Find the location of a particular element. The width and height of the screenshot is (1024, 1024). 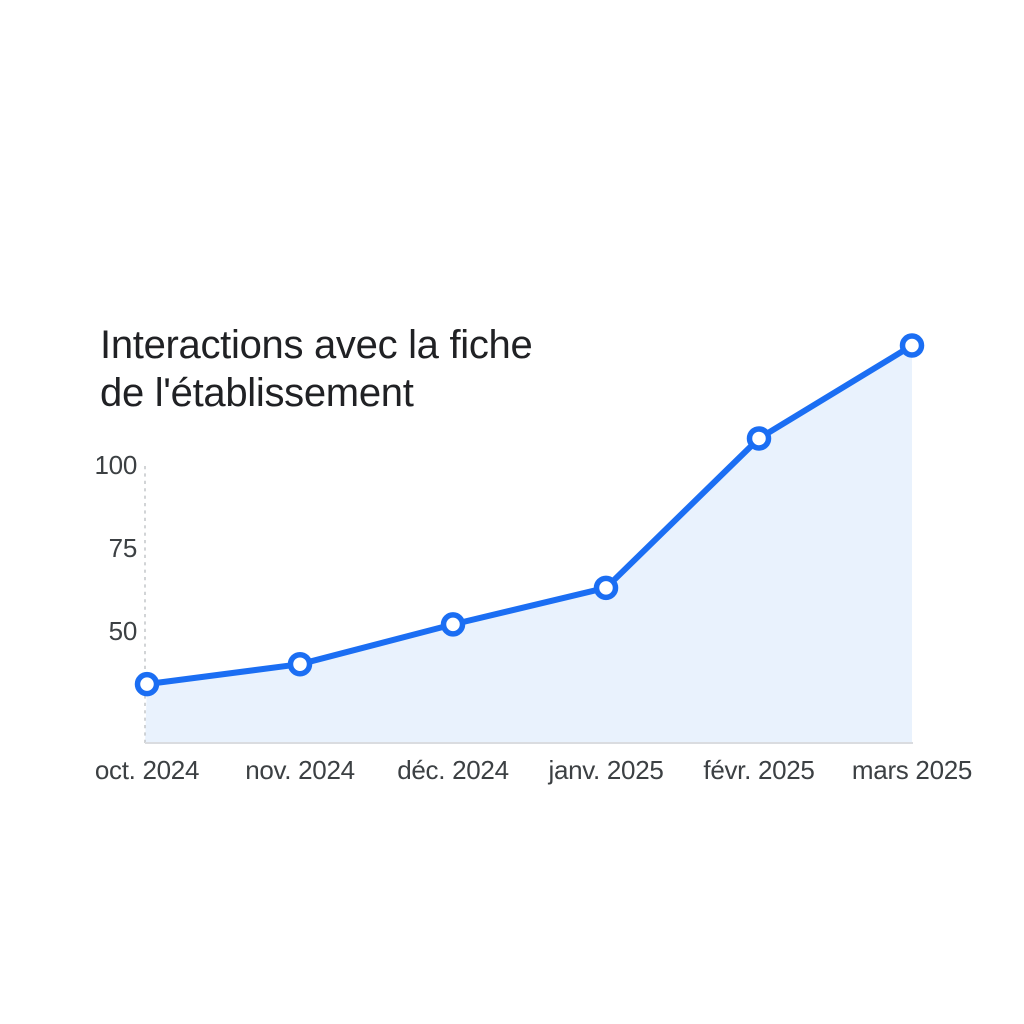

y-tick-label: 100 is located at coordinates (116, 465).